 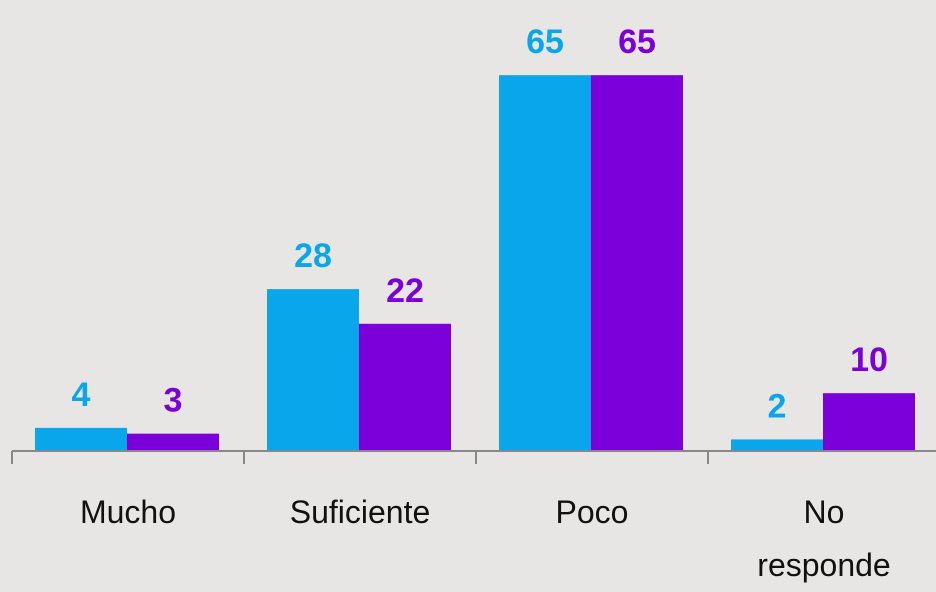 What do you see at coordinates (824, 538) in the screenshot?
I see `x-tick-label: No responde` at bounding box center [824, 538].